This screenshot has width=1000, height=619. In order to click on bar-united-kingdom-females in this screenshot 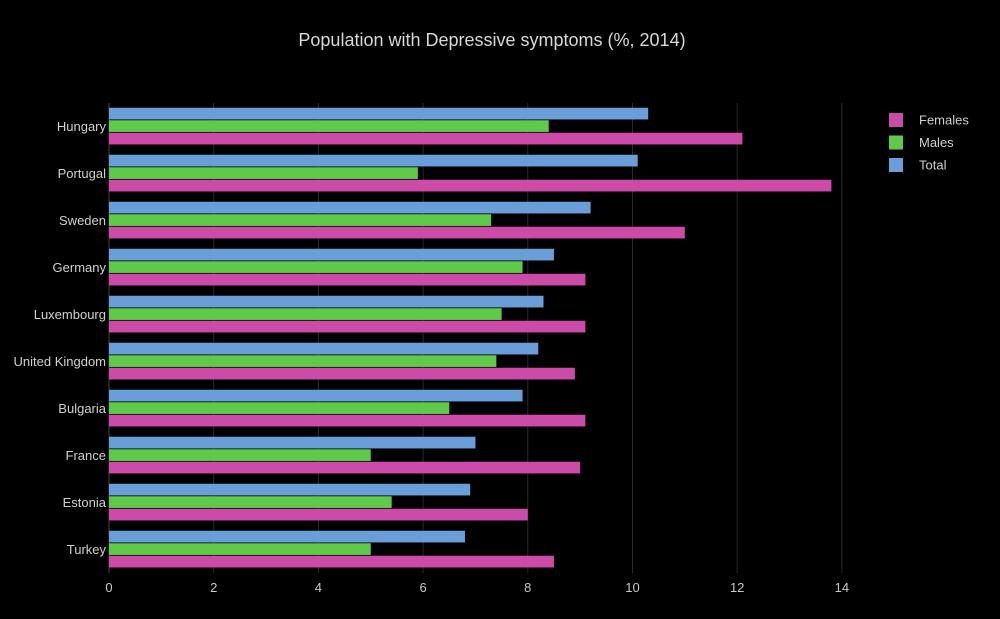, I will do `click(342, 373)`.